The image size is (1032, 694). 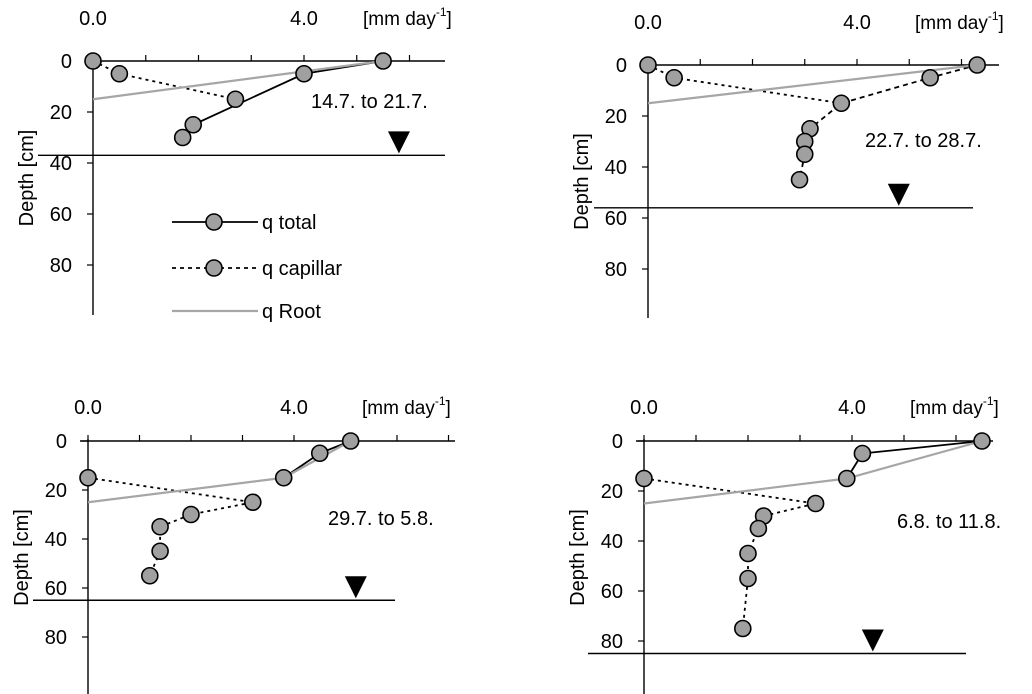 What do you see at coordinates (381, 519) in the screenshot?
I see `period-label: 29.7. to 5.8.` at bounding box center [381, 519].